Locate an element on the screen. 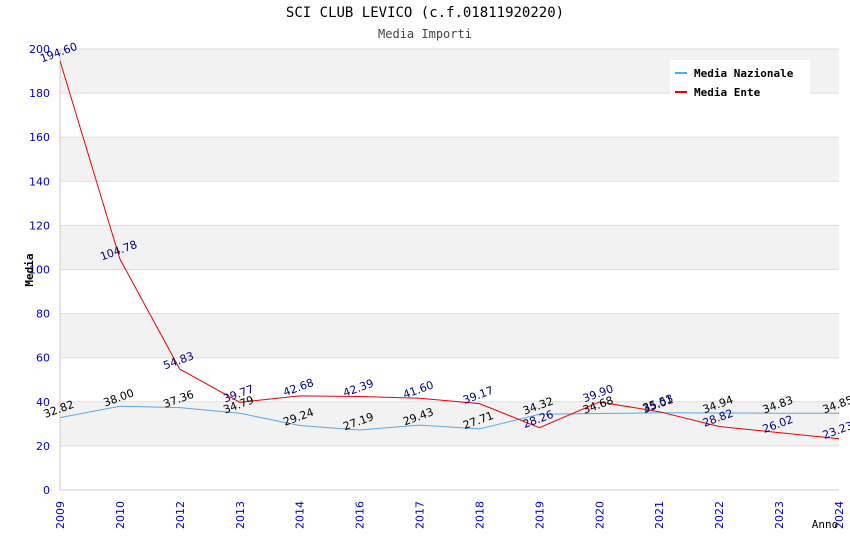 The height and width of the screenshot is (550, 850). x-tick-label: 2012 is located at coordinates (180, 515).